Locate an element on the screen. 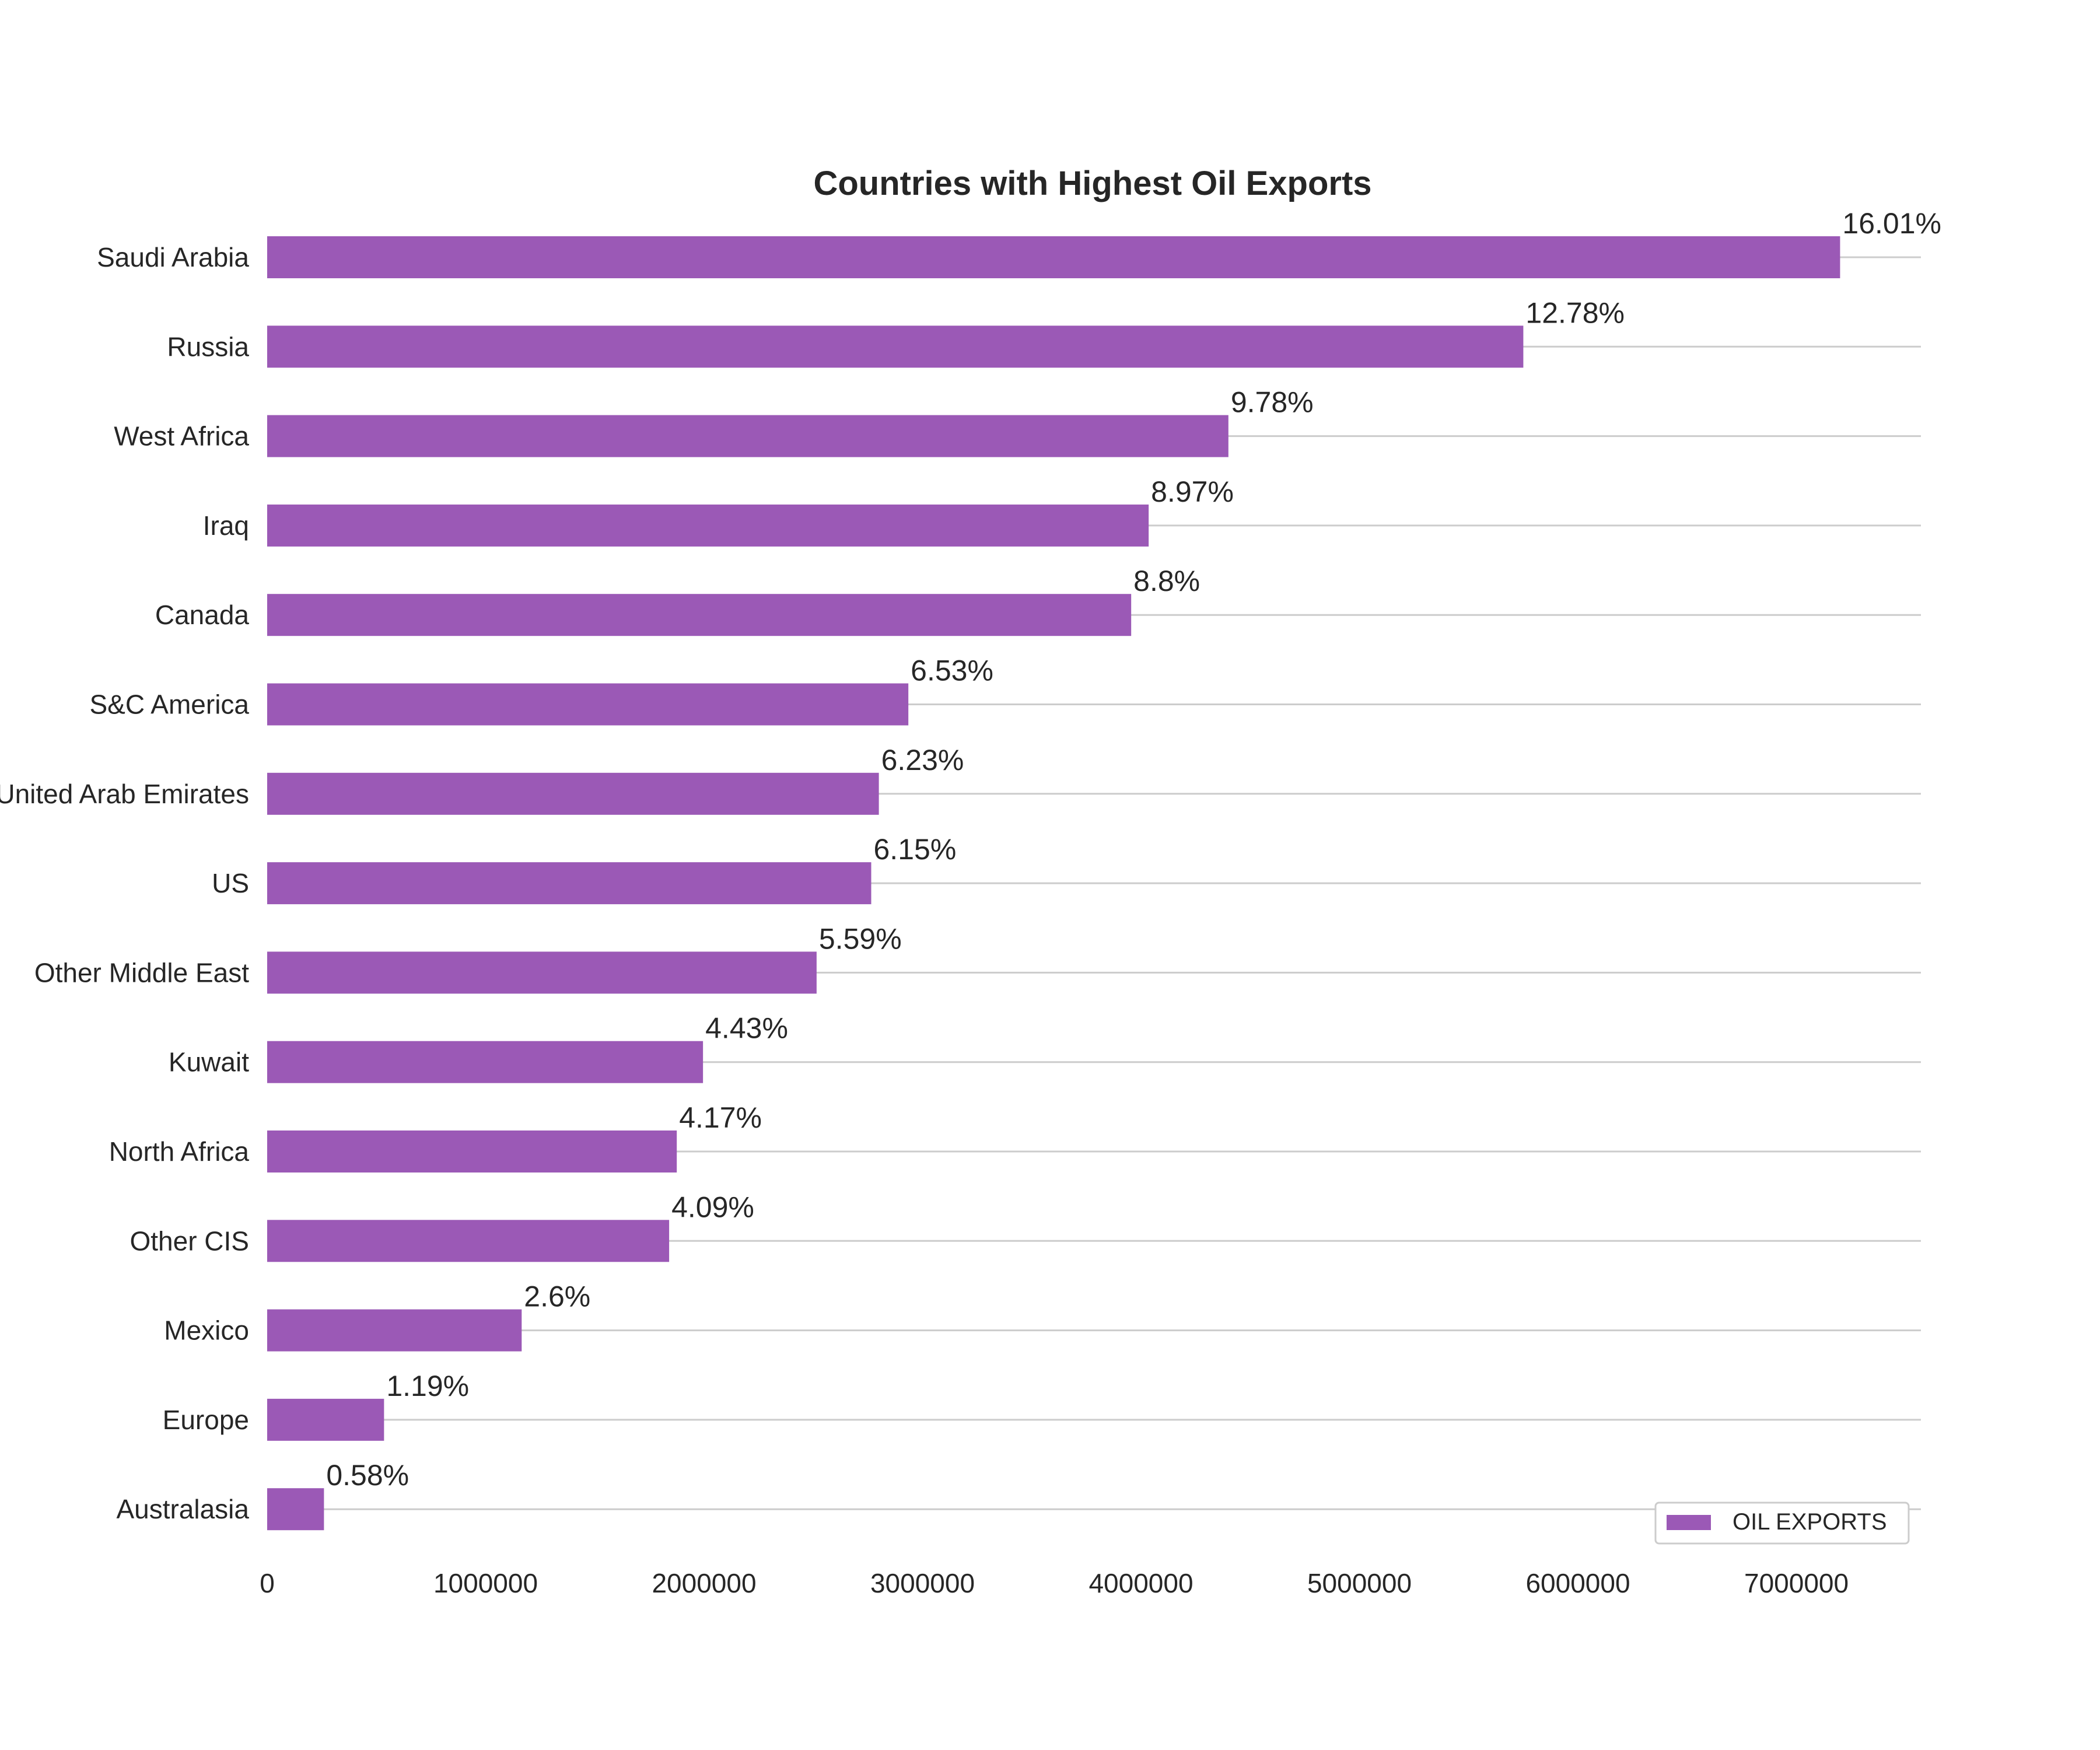 Image resolution: width=2100 pixels, height=1750 pixels. legend: OIL EXPORTS is located at coordinates (1782, 1524).